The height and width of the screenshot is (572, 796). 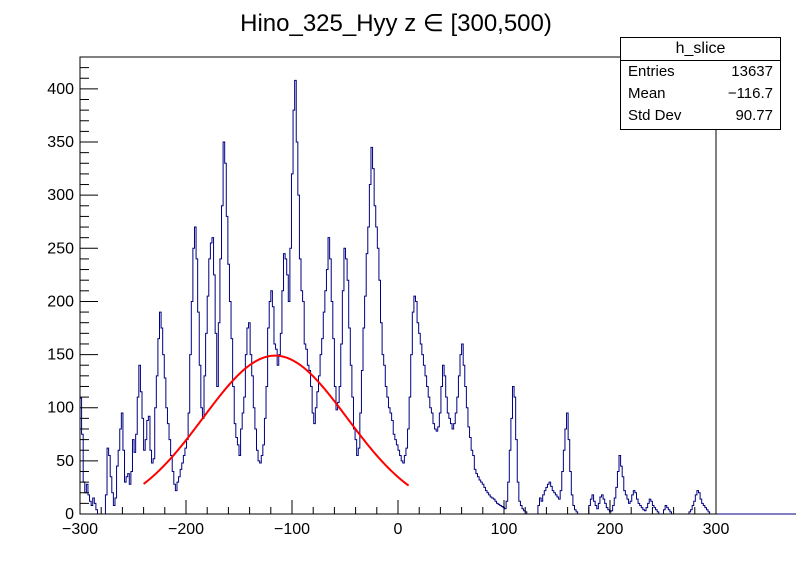 I want to click on y-tick-label: 300, so click(x=60, y=195).